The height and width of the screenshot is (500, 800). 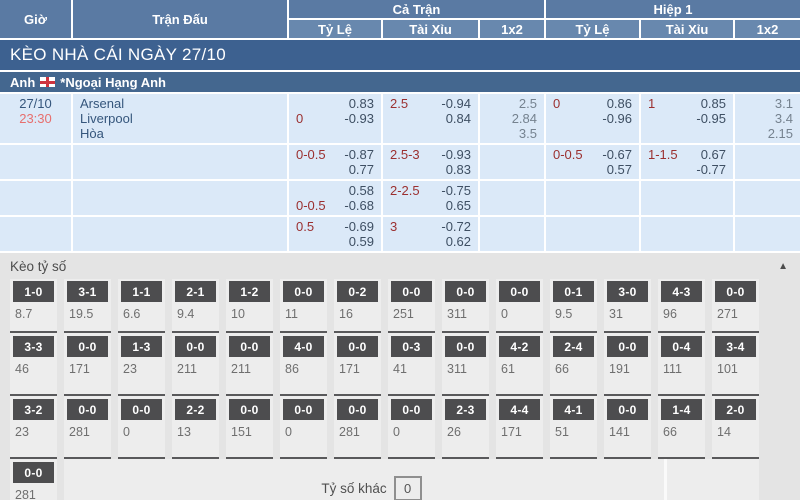 What do you see at coordinates (33, 364) in the screenshot?
I see `score-cell: 3-3 46` at bounding box center [33, 364].